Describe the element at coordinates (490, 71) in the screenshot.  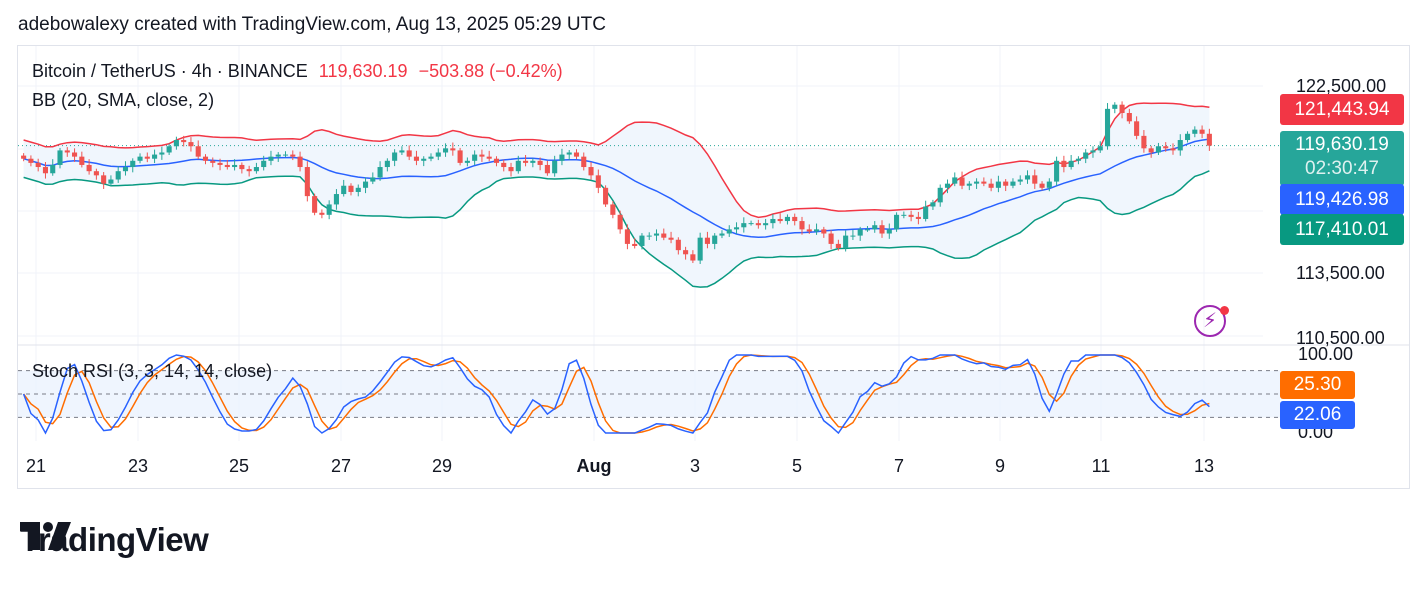
I see `price-change: −503.88 (−0.42%)` at that location.